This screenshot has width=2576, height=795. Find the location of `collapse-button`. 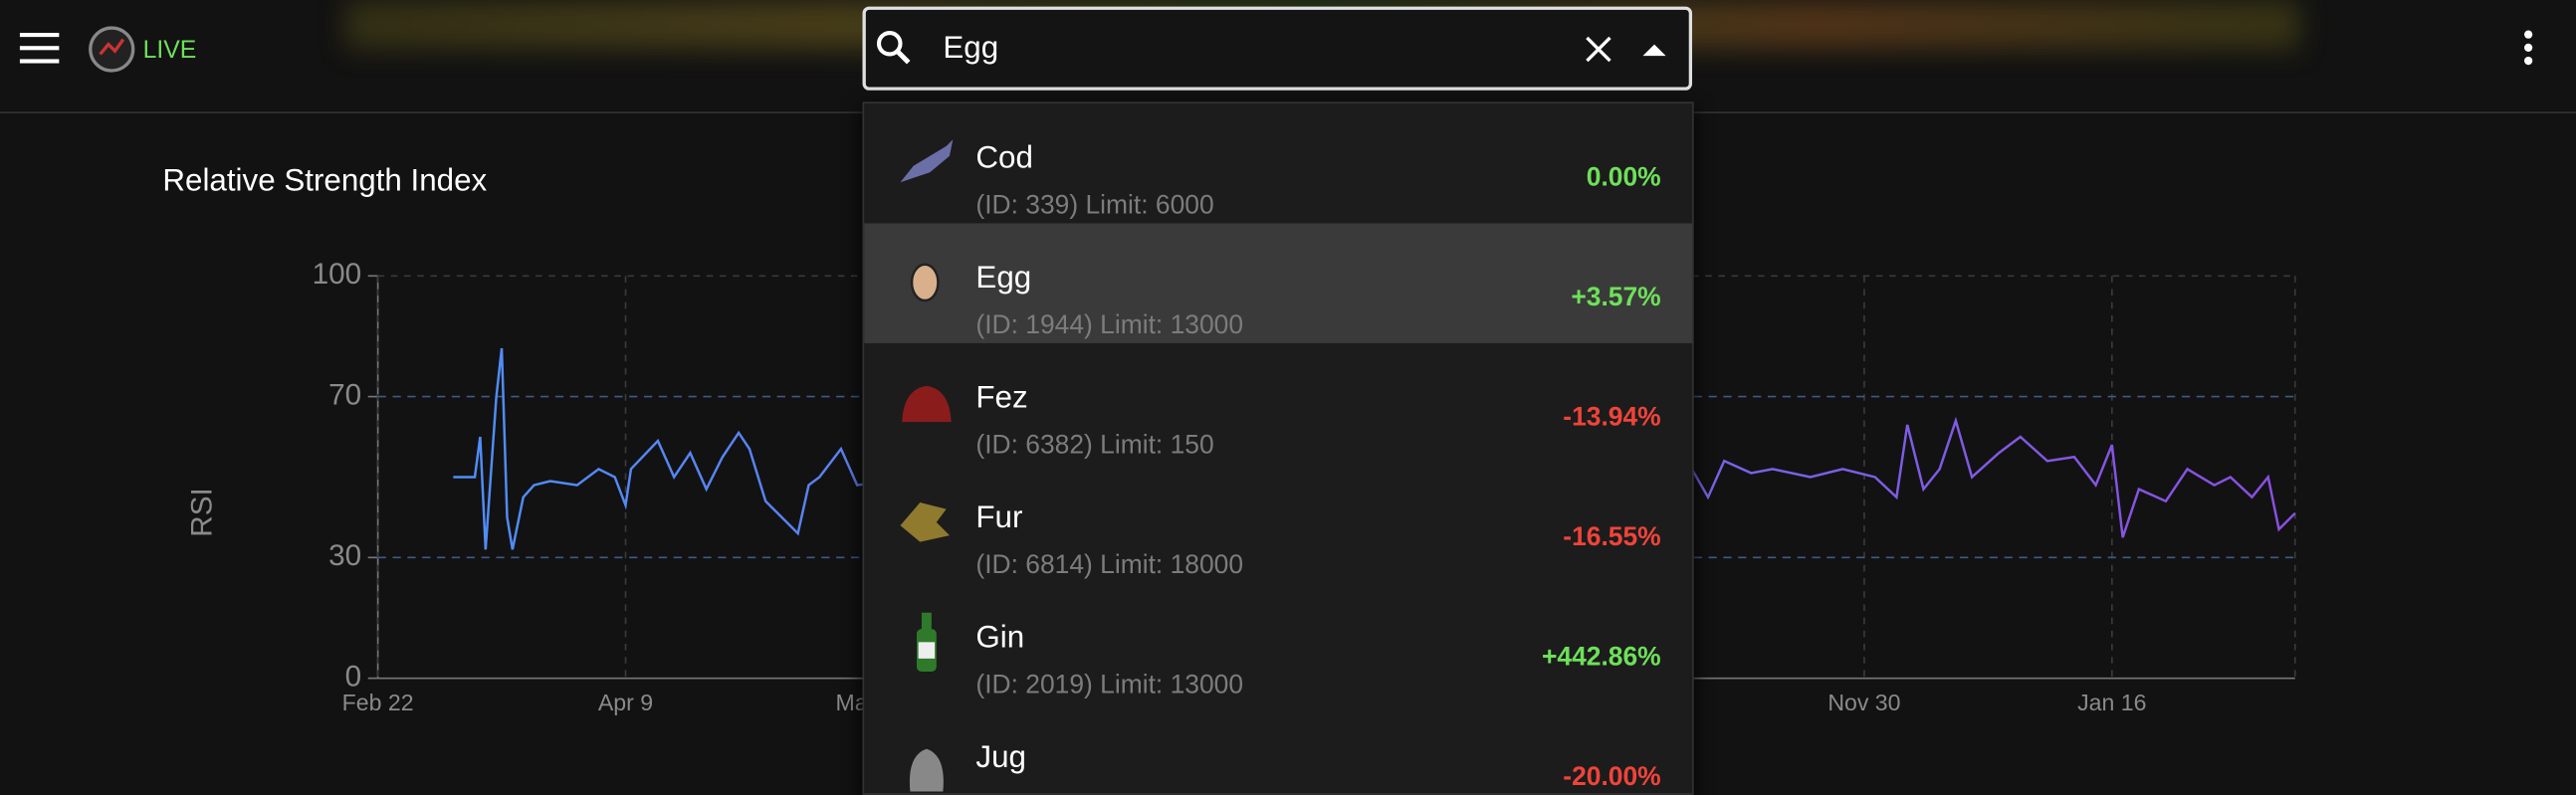

collapse-button is located at coordinates (1654, 51).